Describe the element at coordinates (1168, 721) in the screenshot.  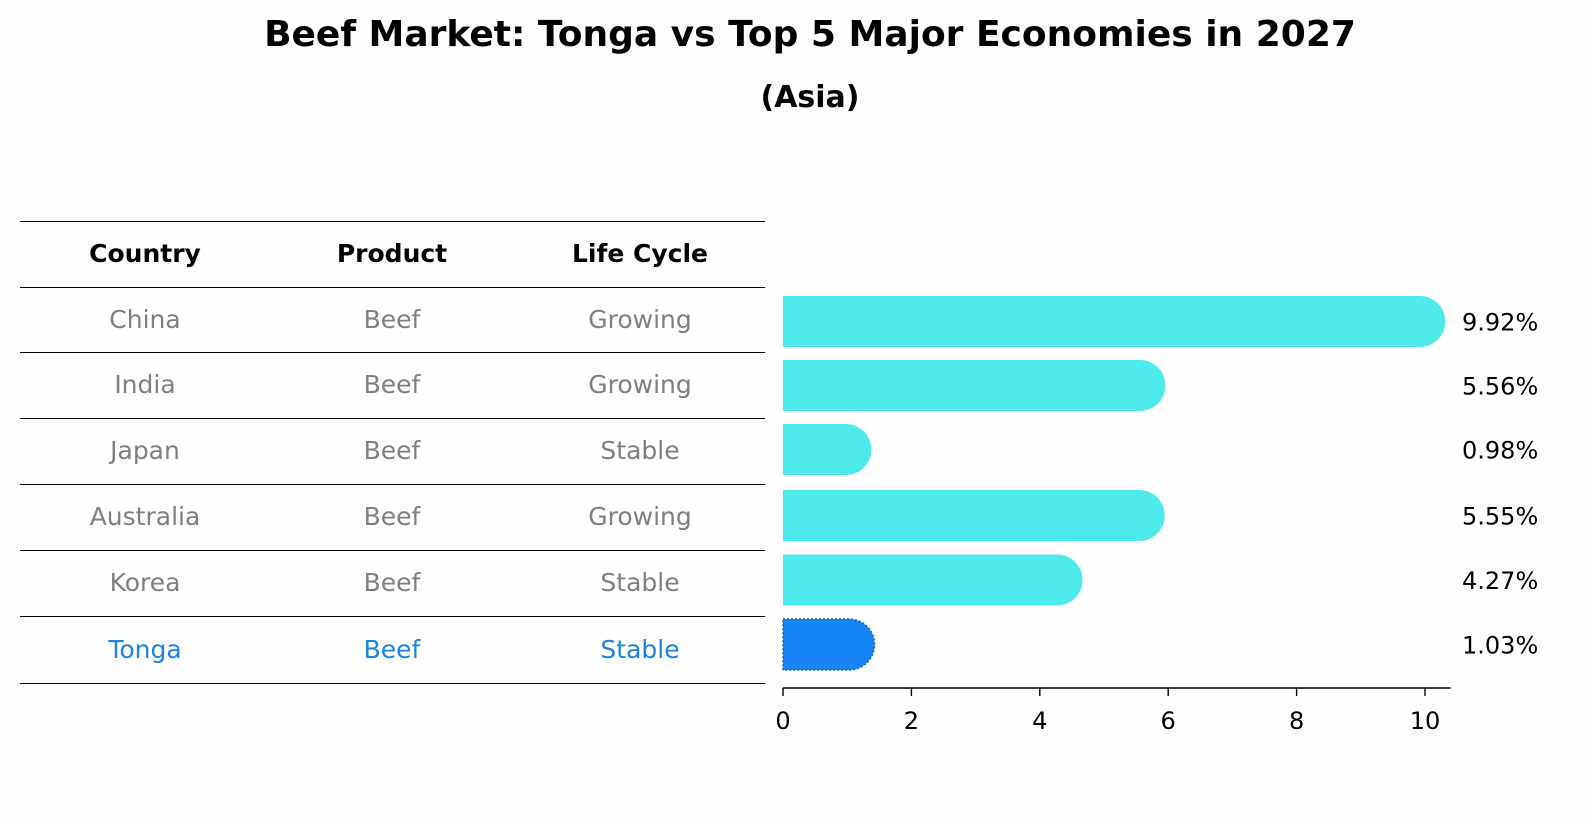
I see `x-tick-label: 6` at that location.